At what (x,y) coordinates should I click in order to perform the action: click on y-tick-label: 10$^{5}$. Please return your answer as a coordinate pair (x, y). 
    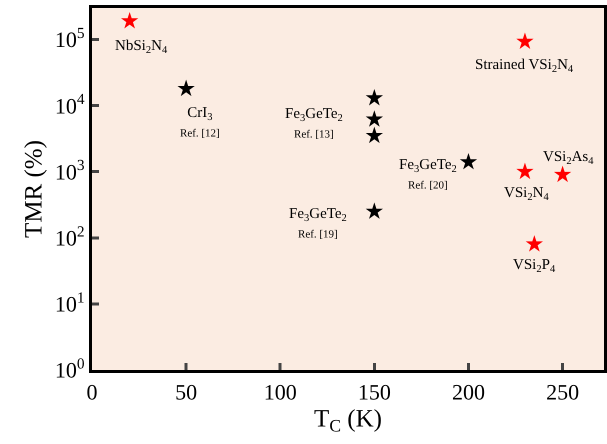
    Looking at the image, I should click on (69, 38).